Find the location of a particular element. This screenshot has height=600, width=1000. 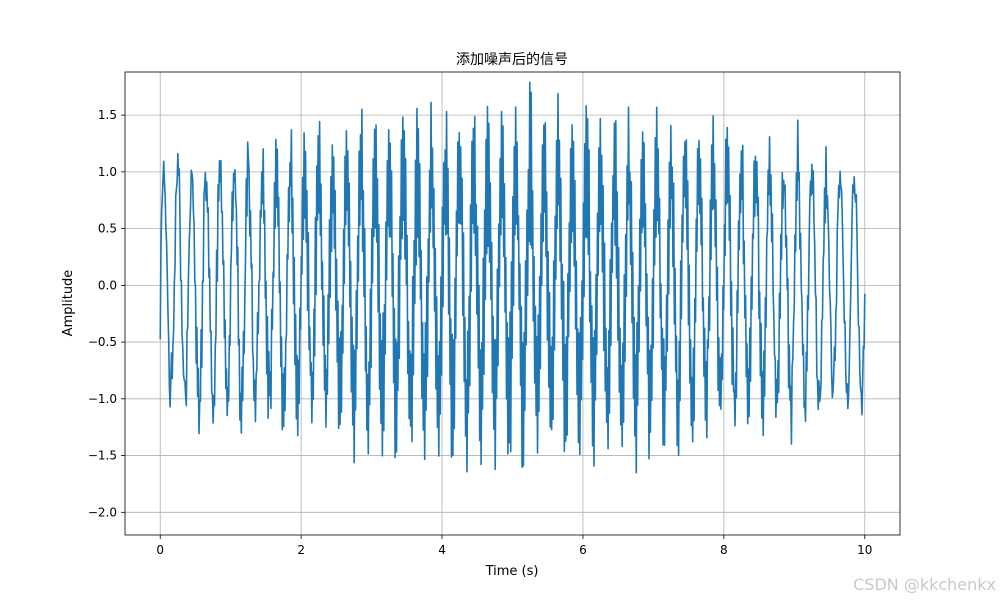

x-tick-label: 2 is located at coordinates (301, 550).